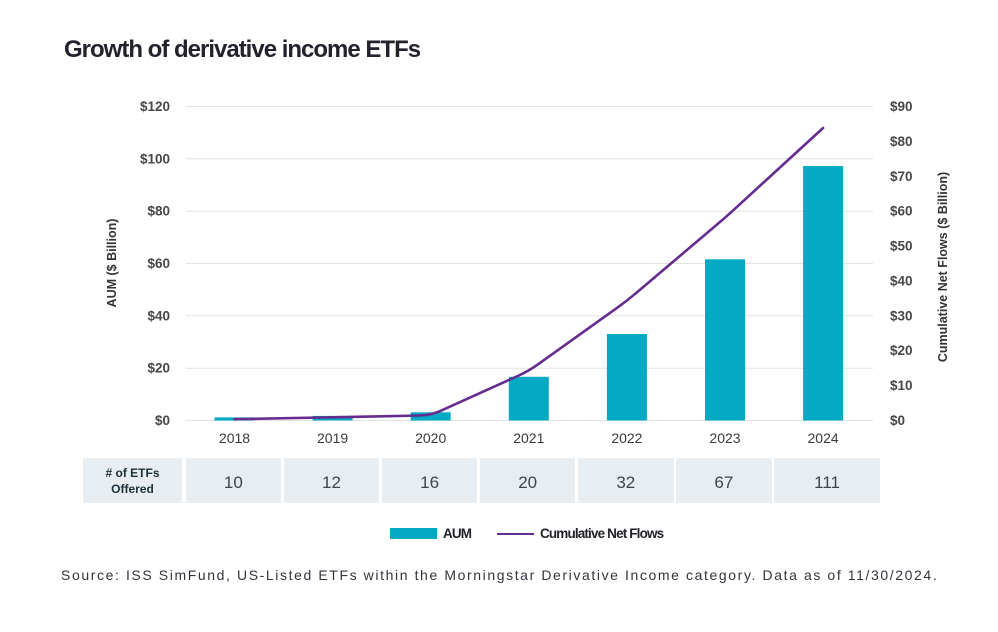 This screenshot has width=998, height=632. I want to click on svg-text: 2020, so click(430, 438).